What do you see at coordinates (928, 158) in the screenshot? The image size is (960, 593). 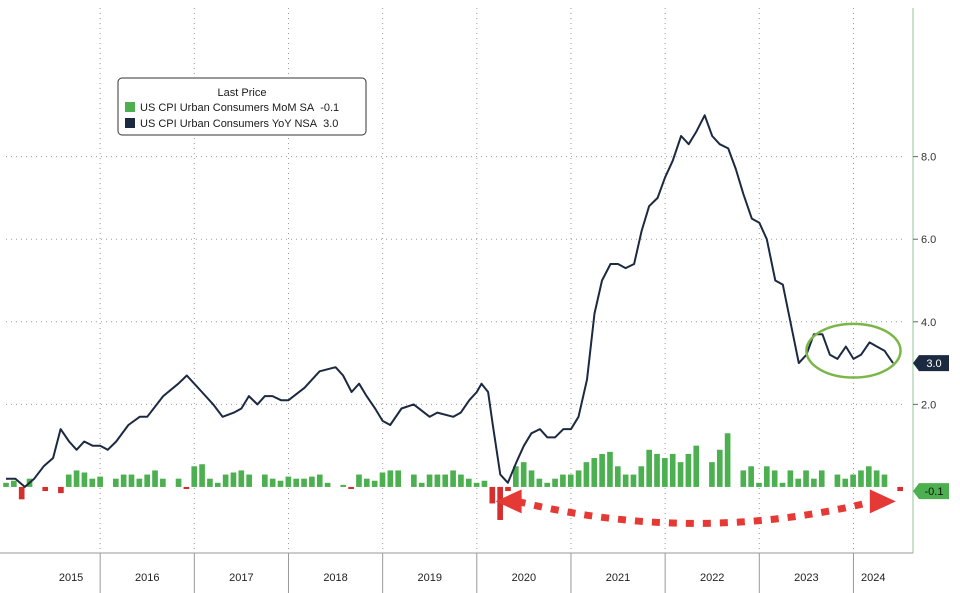 I see `y-tick-label: 8.0` at bounding box center [928, 158].